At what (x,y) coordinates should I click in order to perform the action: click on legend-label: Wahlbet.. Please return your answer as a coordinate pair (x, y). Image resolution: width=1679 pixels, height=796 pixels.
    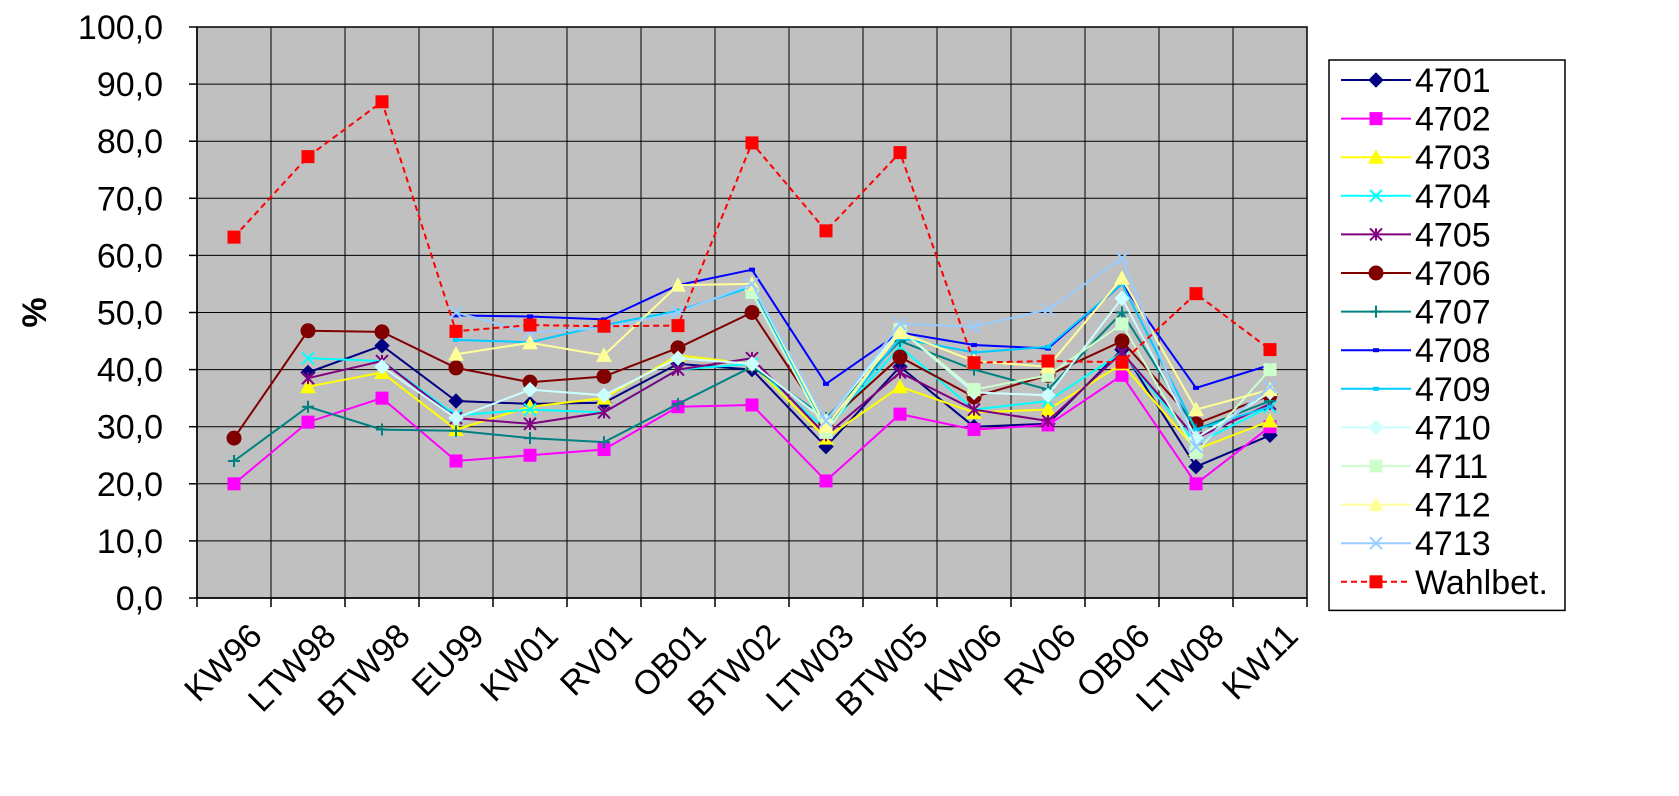
    Looking at the image, I should click on (1481, 583).